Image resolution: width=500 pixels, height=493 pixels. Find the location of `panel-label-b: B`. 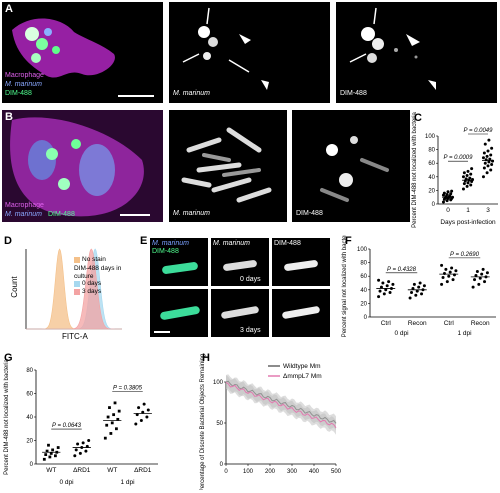

panel-label-b: B is located at coordinates (9, 117).